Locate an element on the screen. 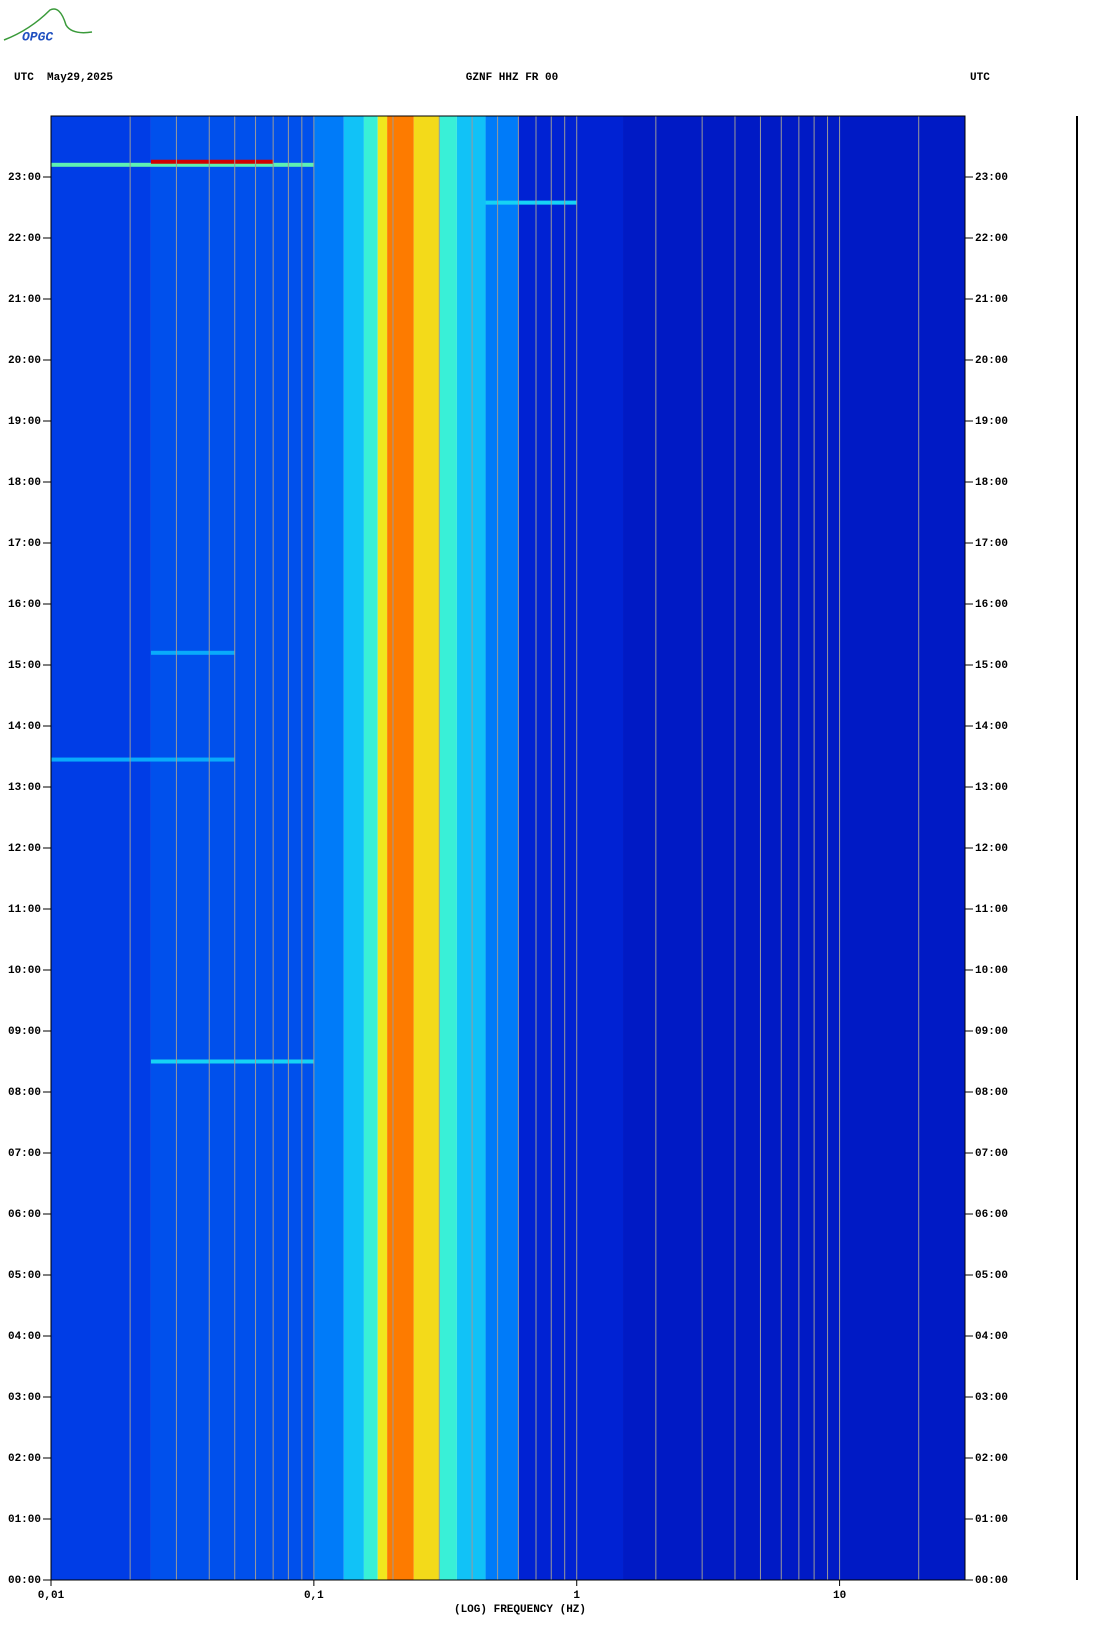  x-tick-label: 0,01 is located at coordinates (51, 1596).